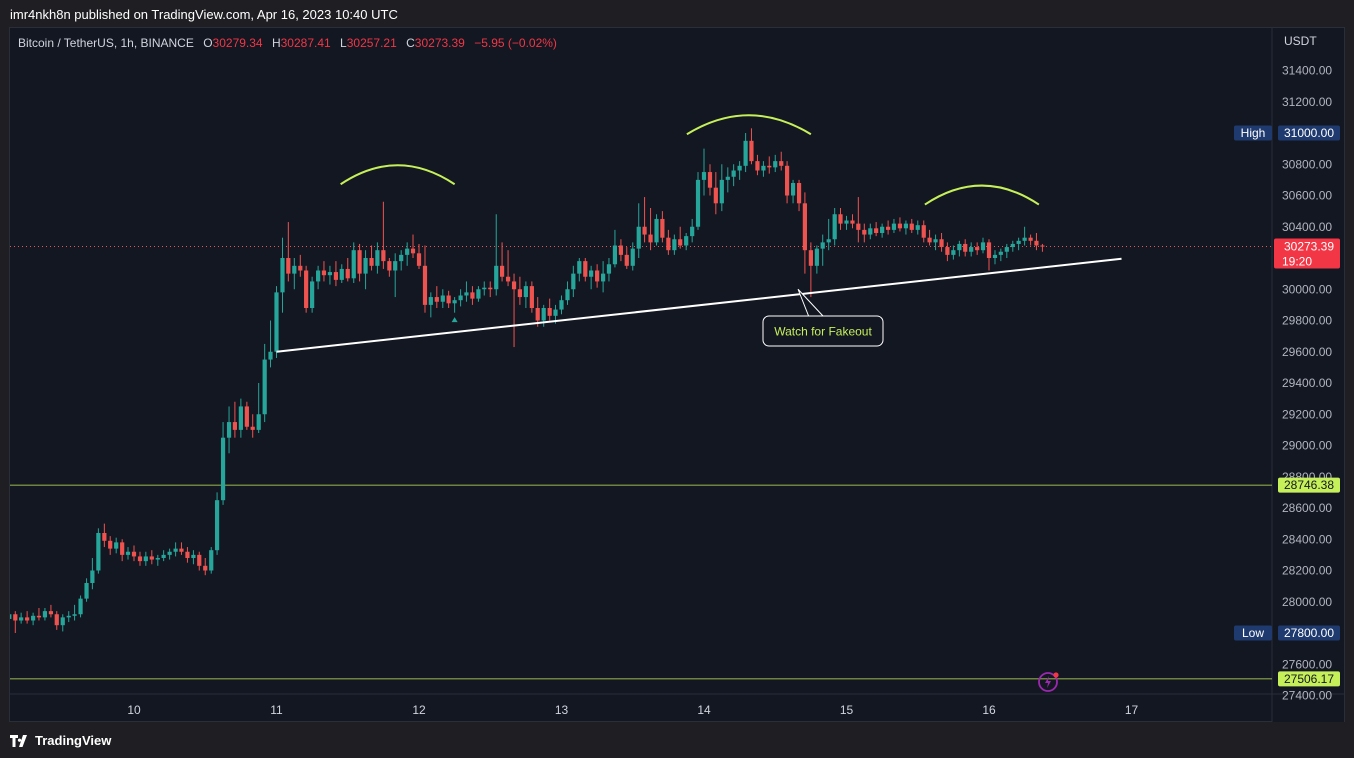 Image resolution: width=1354 pixels, height=758 pixels. I want to click on time-tick-label: 12, so click(419, 710).